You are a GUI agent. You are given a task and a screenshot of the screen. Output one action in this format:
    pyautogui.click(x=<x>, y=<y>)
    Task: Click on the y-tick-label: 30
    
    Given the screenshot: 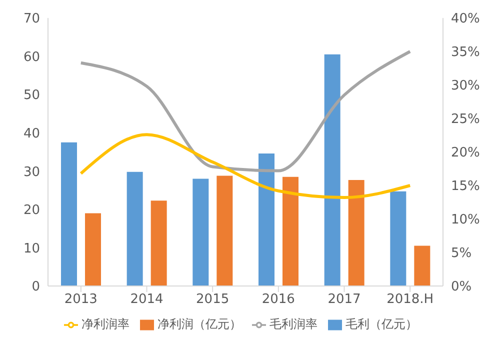 What is the action you would take?
    pyautogui.click(x=31, y=172)
    